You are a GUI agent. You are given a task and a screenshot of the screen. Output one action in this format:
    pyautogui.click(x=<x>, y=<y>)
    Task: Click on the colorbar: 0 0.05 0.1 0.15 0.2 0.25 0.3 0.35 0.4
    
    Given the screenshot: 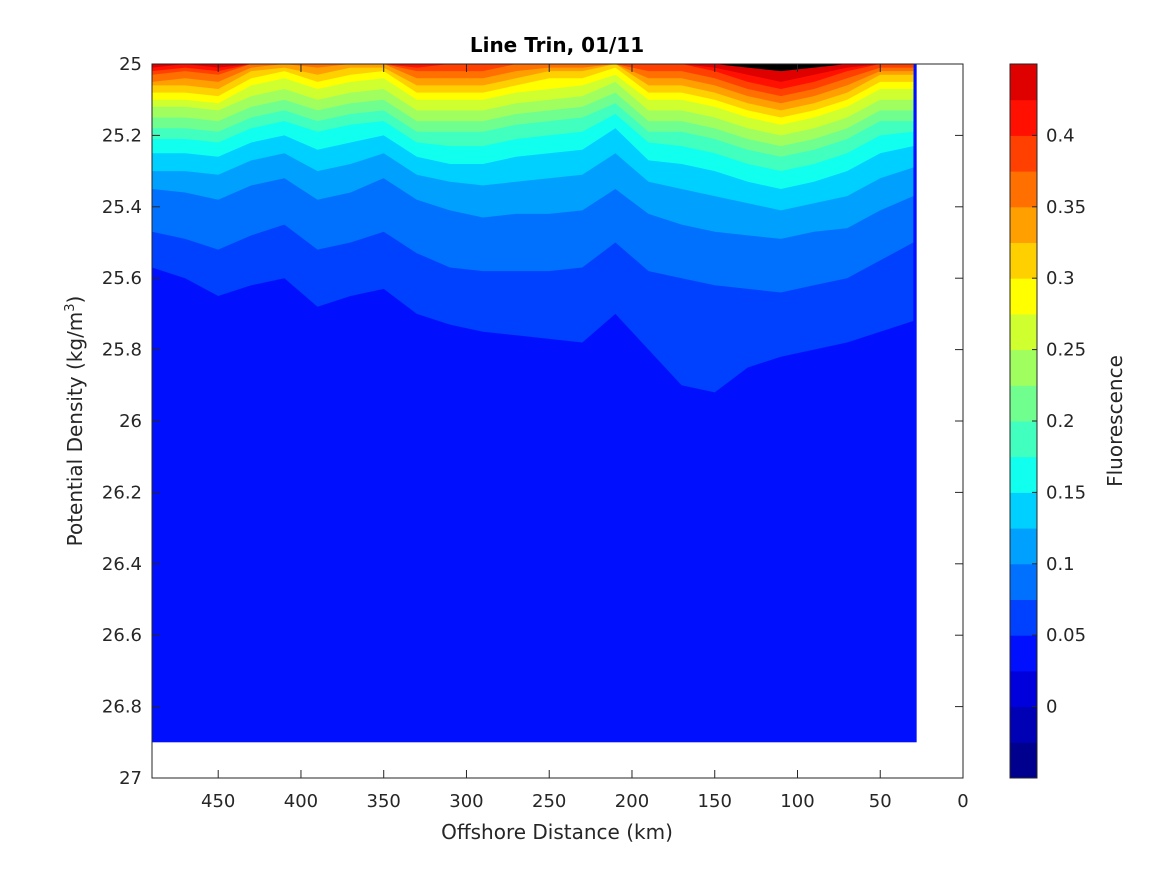 What is the action you would take?
    pyautogui.click(x=1047, y=421)
    